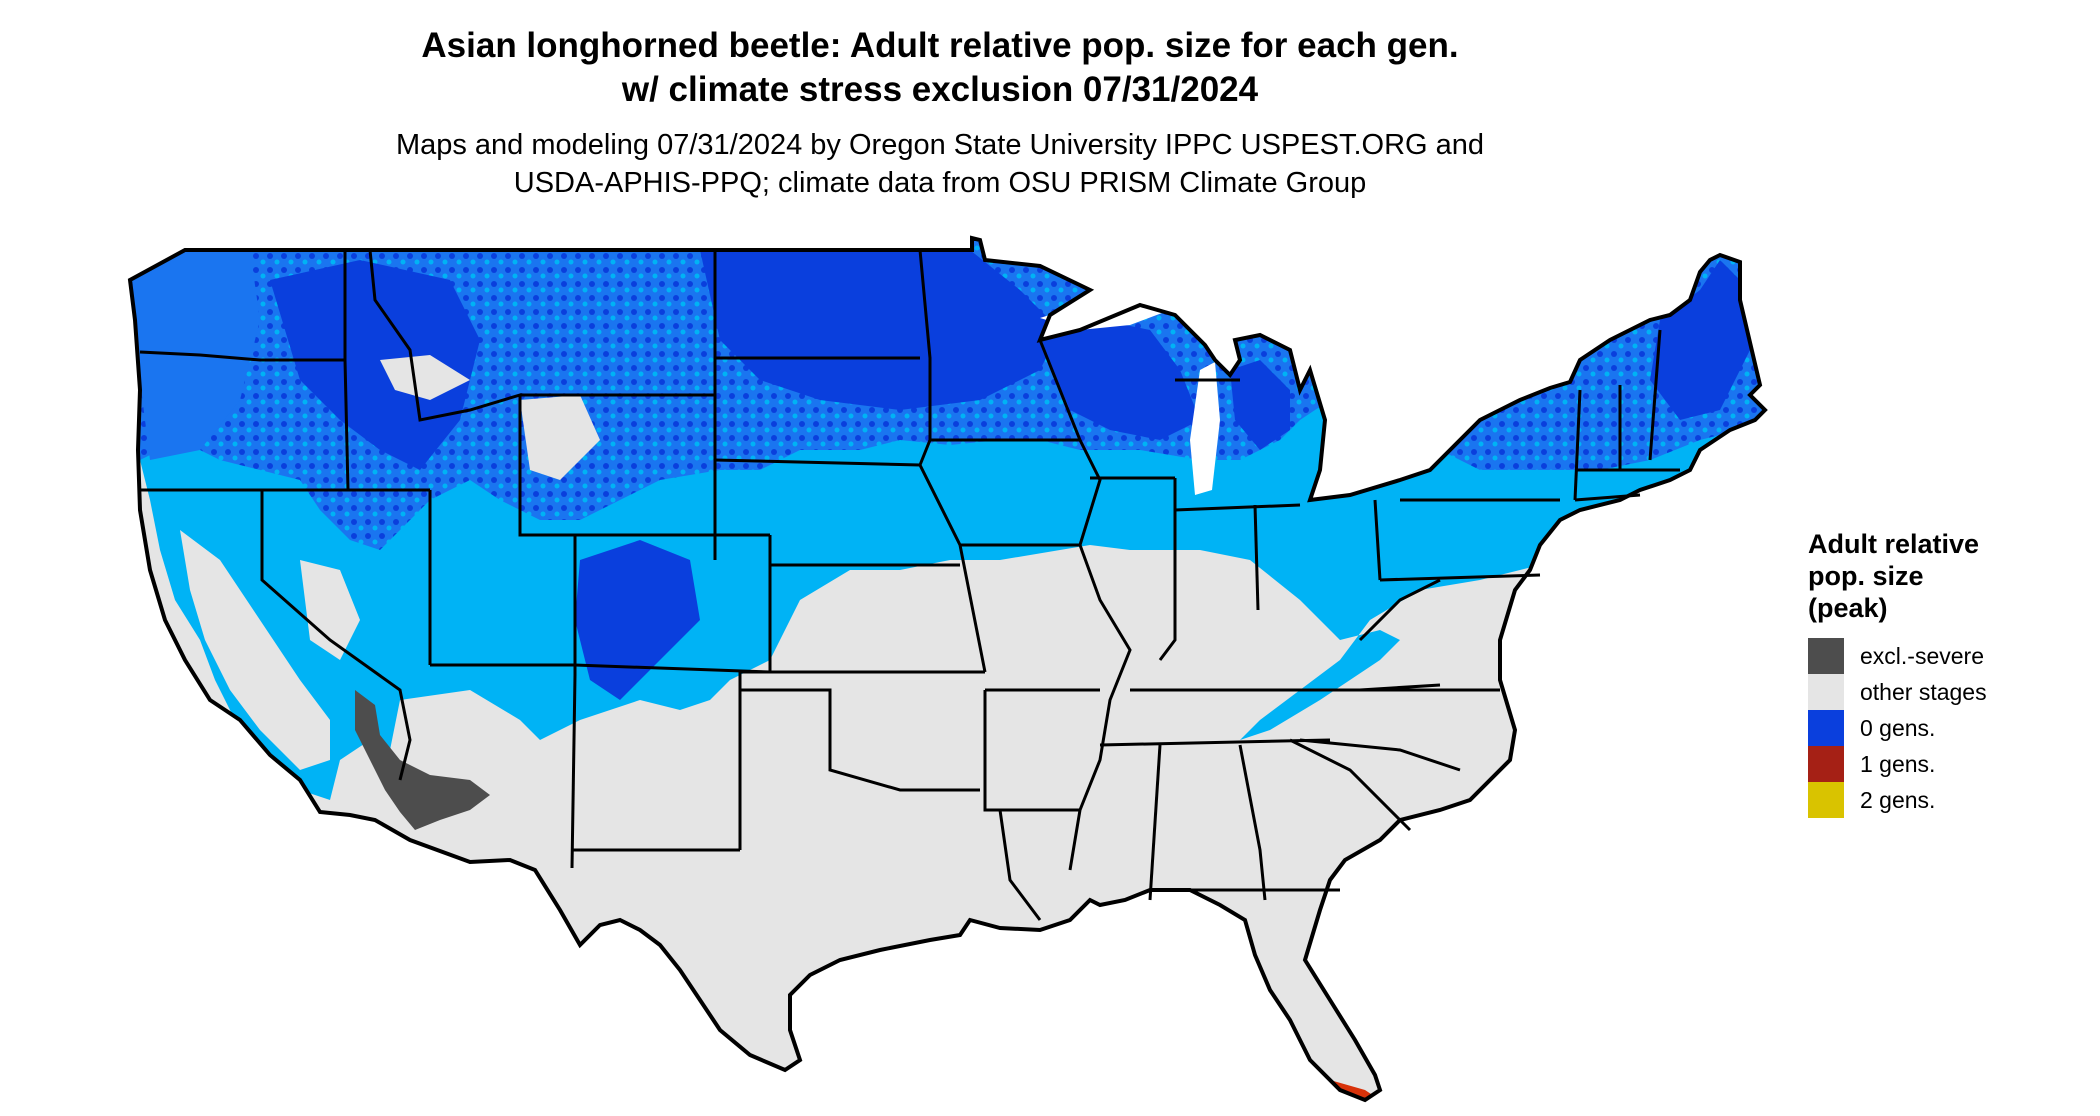  I want to click on map-title-line2: w/ climate stress exclusion 07/31/2024, so click(940, 89).